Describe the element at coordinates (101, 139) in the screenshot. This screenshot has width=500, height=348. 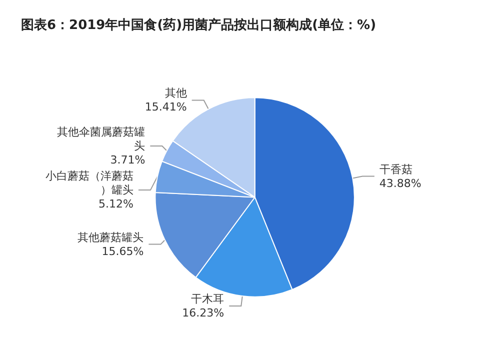
I see `slice-label: 其他伞菌属蘑菇罐头` at that location.